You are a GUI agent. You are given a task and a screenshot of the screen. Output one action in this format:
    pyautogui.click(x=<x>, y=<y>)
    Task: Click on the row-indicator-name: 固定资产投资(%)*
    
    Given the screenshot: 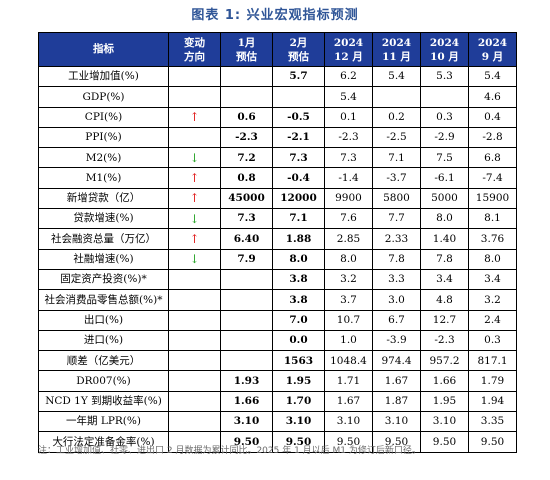 What is the action you would take?
    pyautogui.click(x=103, y=279)
    